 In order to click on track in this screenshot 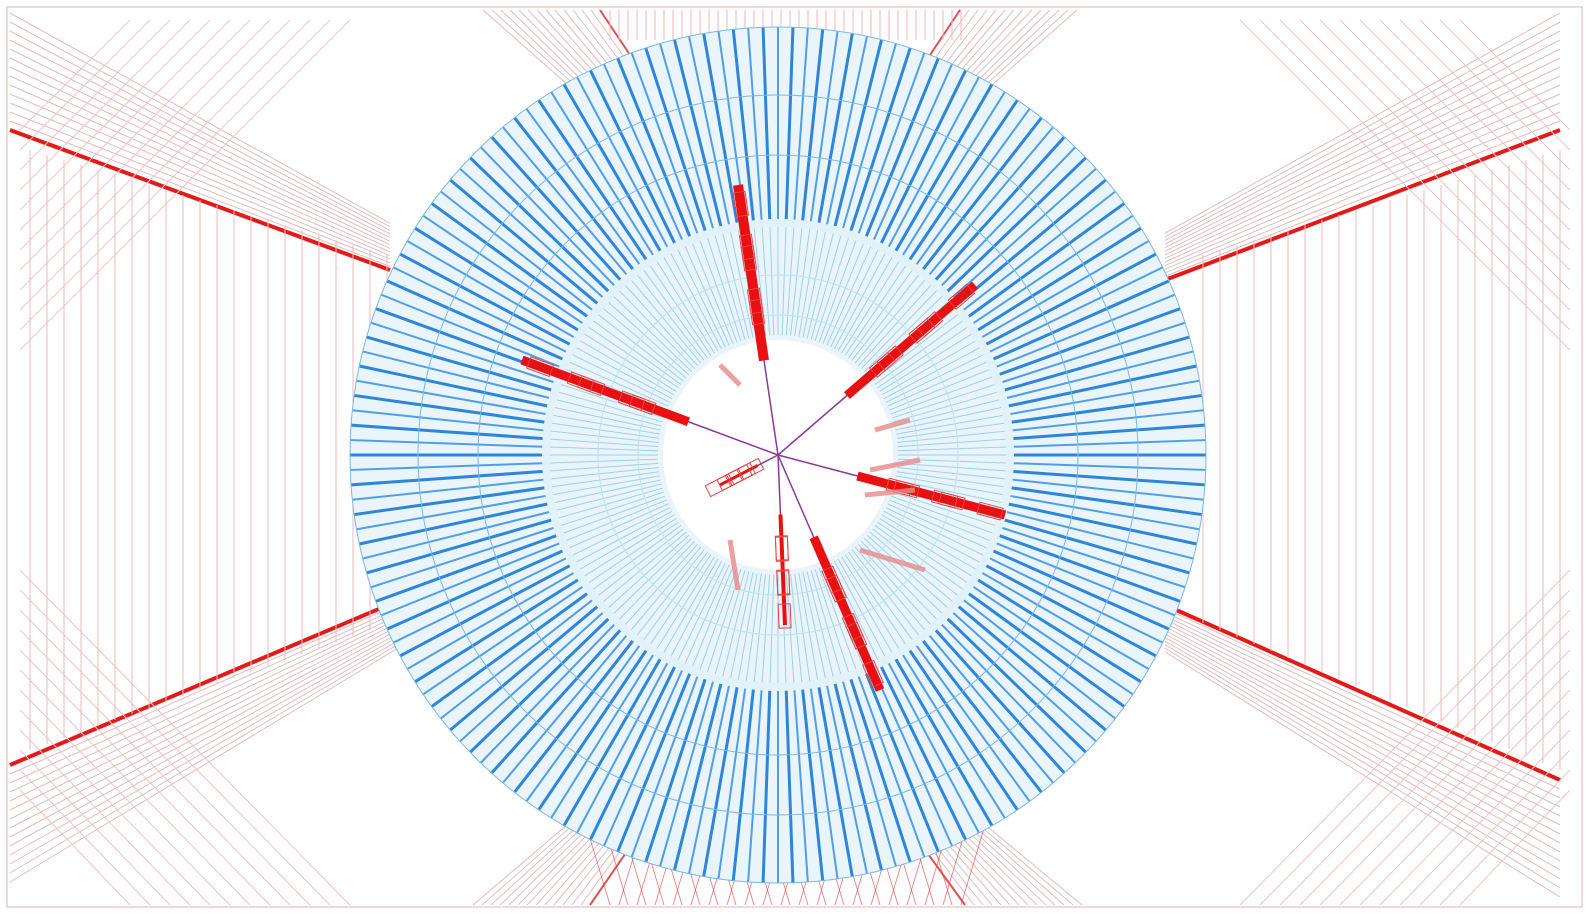, I will do `click(733, 438)`.